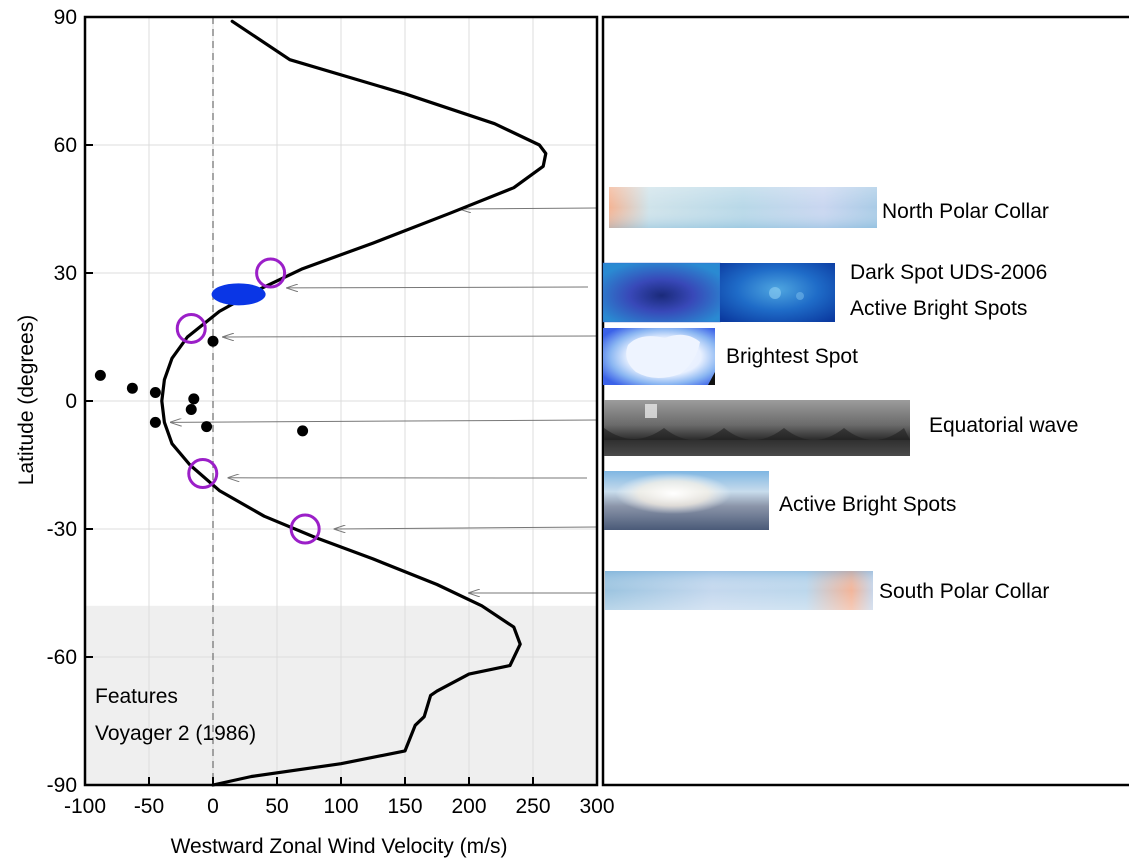 This screenshot has width=1129, height=868. What do you see at coordinates (340, 806) in the screenshot?
I see `x-tick-label: 100` at bounding box center [340, 806].